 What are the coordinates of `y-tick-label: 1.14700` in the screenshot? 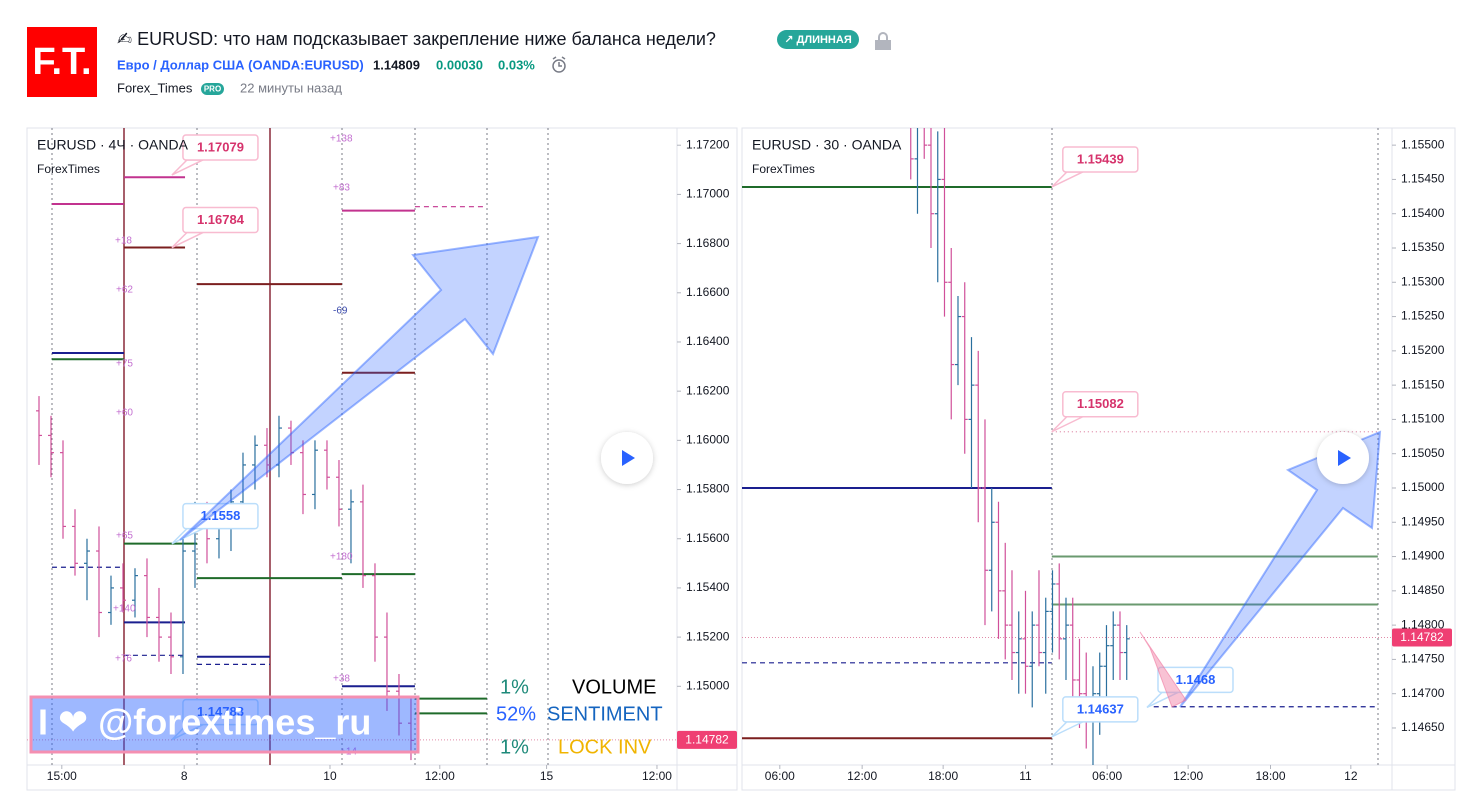 It's located at (1423, 693).